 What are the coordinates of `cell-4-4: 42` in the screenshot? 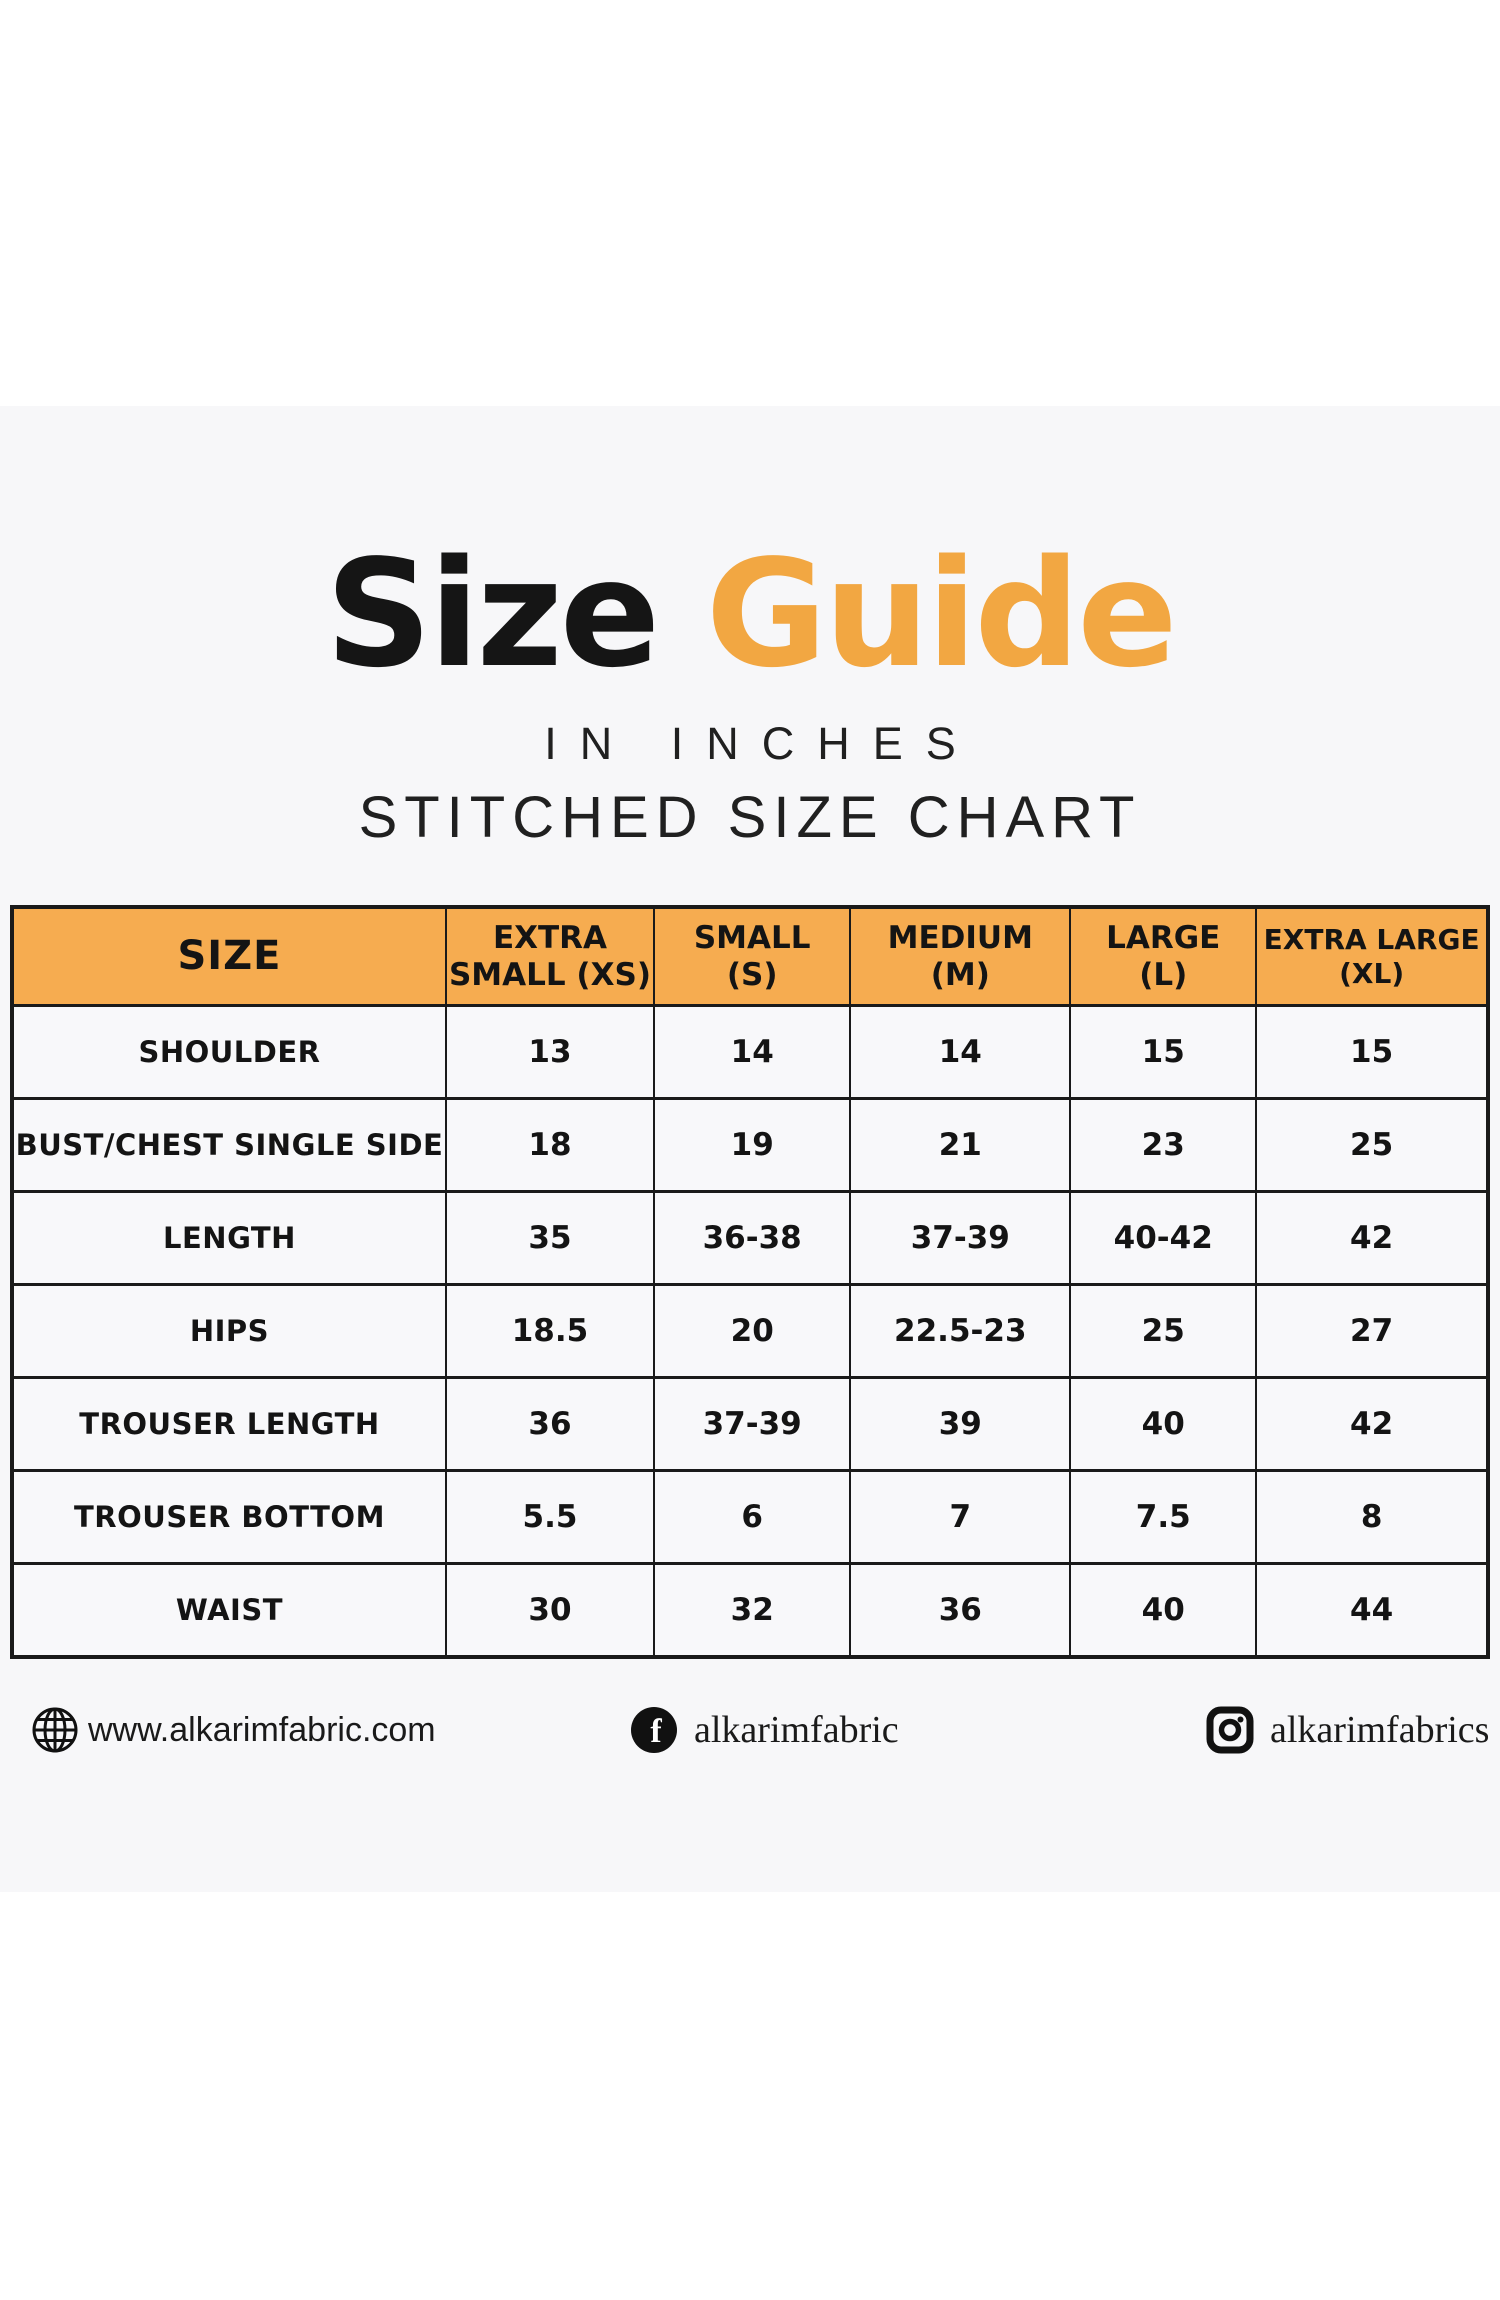 It's located at (1372, 1424).